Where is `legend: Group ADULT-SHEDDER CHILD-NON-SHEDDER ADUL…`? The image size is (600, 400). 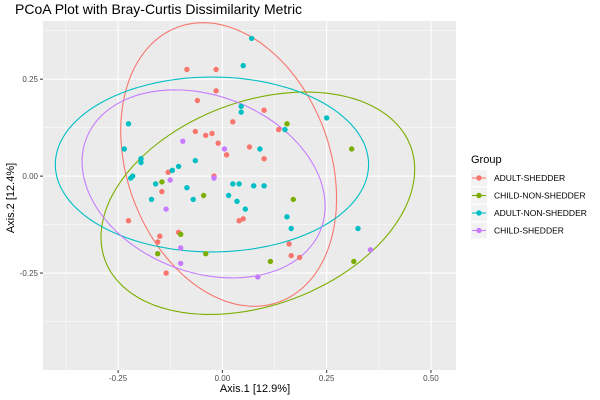 legend: Group ADULT-SHEDDER CHILD-NON-SHEDDER ADUL… is located at coordinates (529, 196).